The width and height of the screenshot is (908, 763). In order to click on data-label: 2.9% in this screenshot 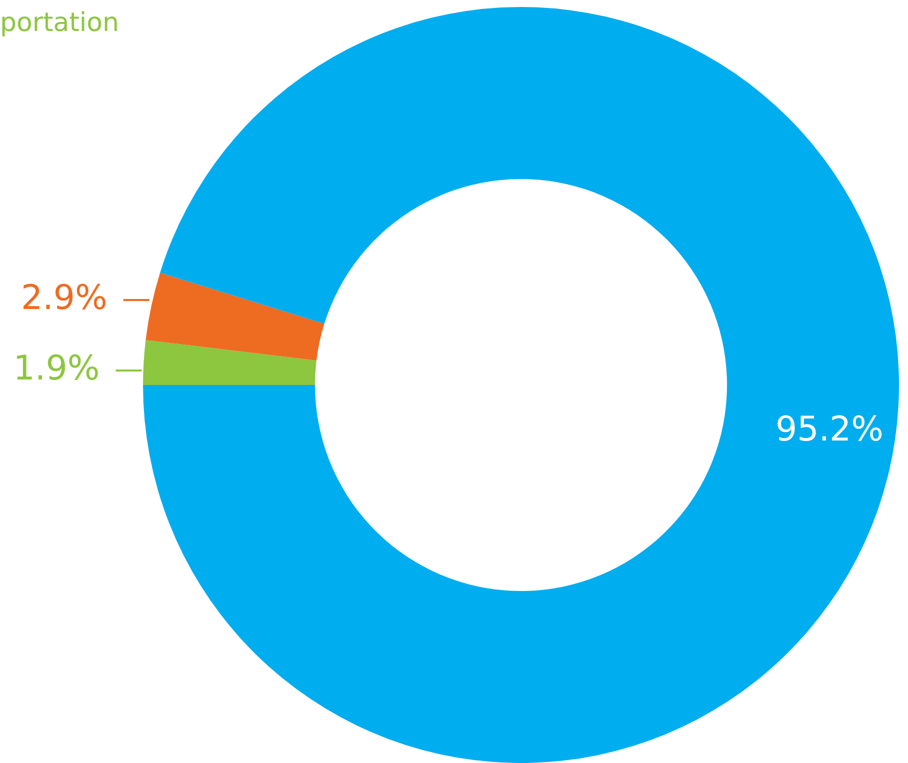, I will do `click(64, 298)`.